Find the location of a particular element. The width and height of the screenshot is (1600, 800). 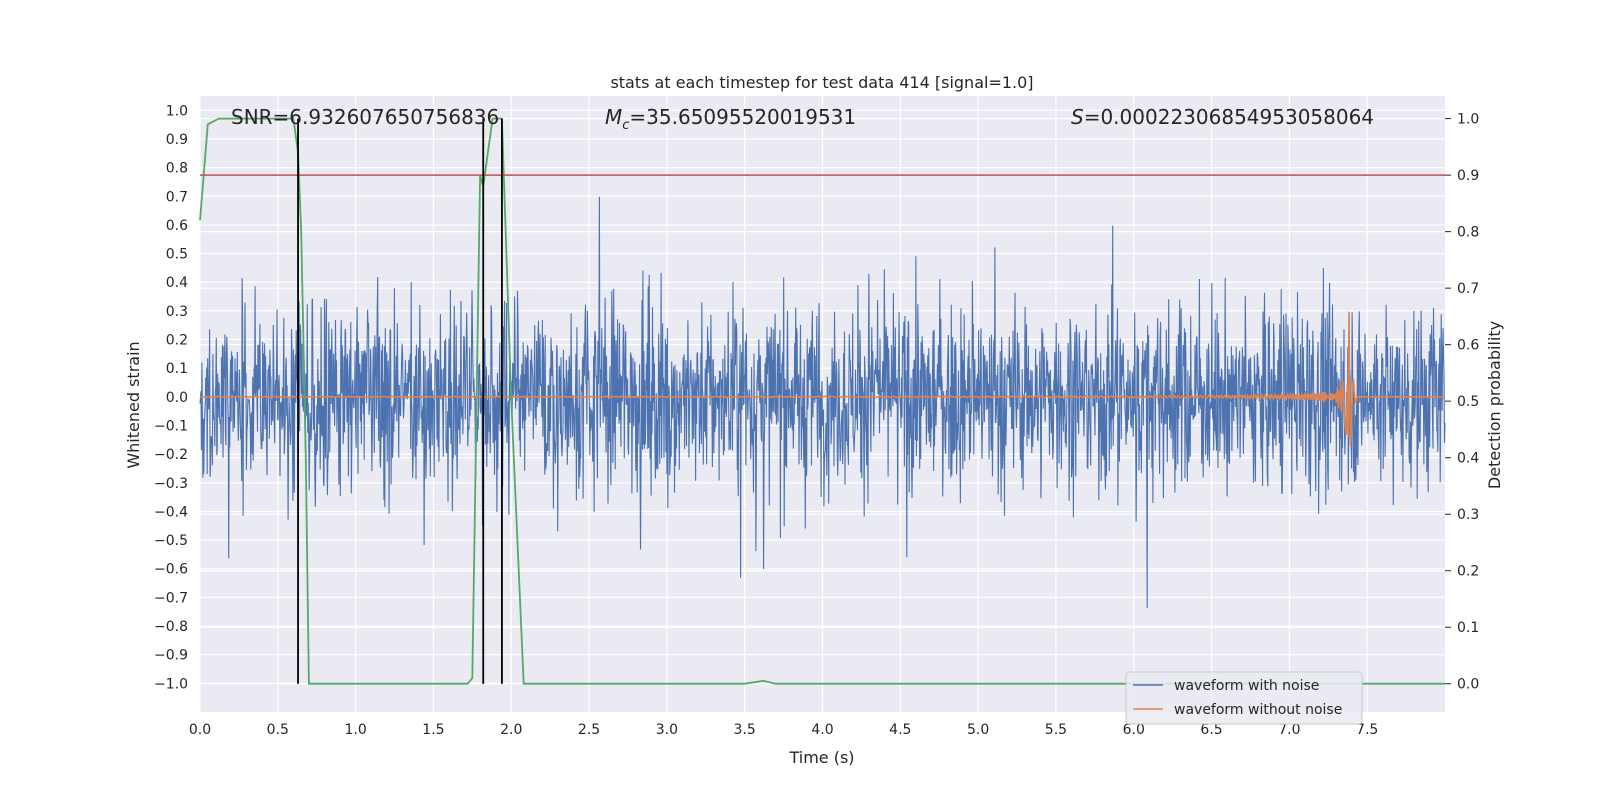

x-tick-label: 2.5 is located at coordinates (589, 730).